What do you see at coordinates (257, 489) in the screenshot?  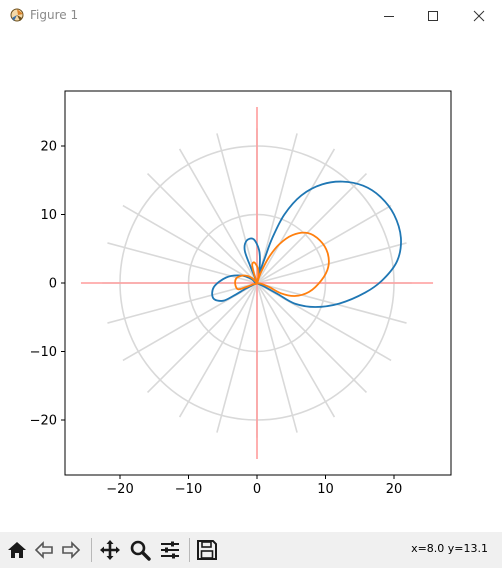 I see `x-tick-label: 0` at bounding box center [257, 489].